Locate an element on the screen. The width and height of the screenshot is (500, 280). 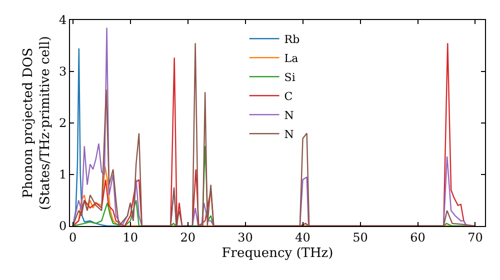
y-tick-label: 0 is located at coordinates (62, 226).